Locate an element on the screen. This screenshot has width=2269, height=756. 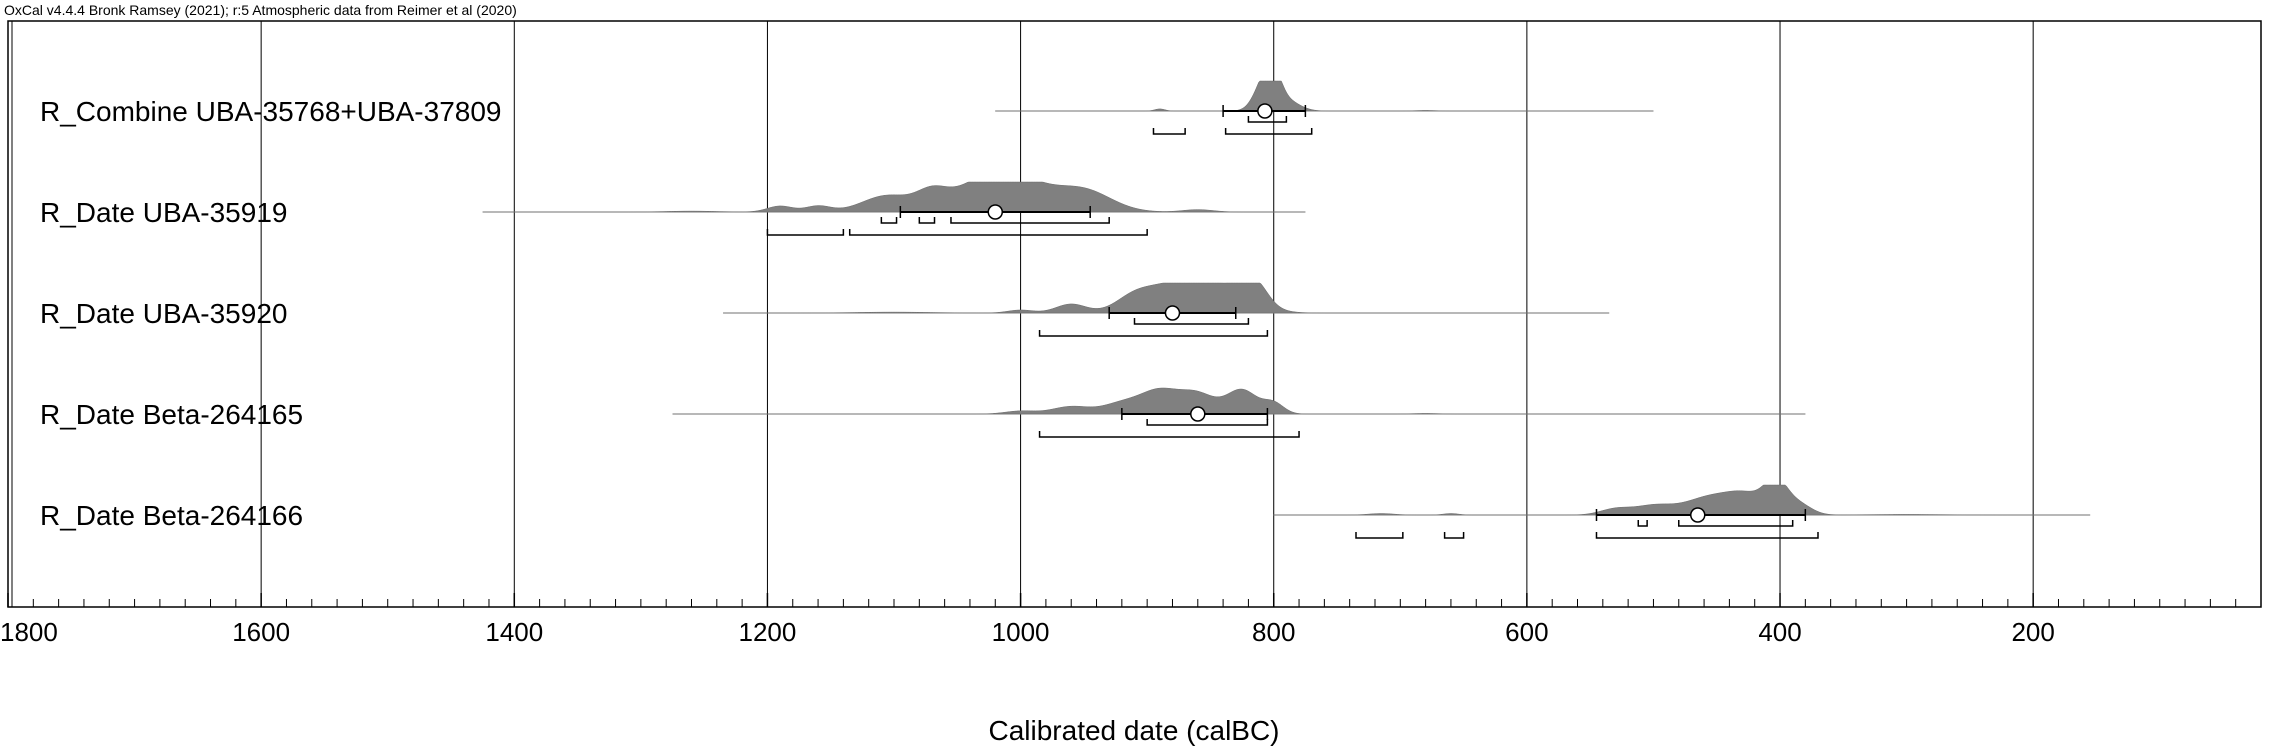
x-tick-label: 1000 is located at coordinates (1021, 632).